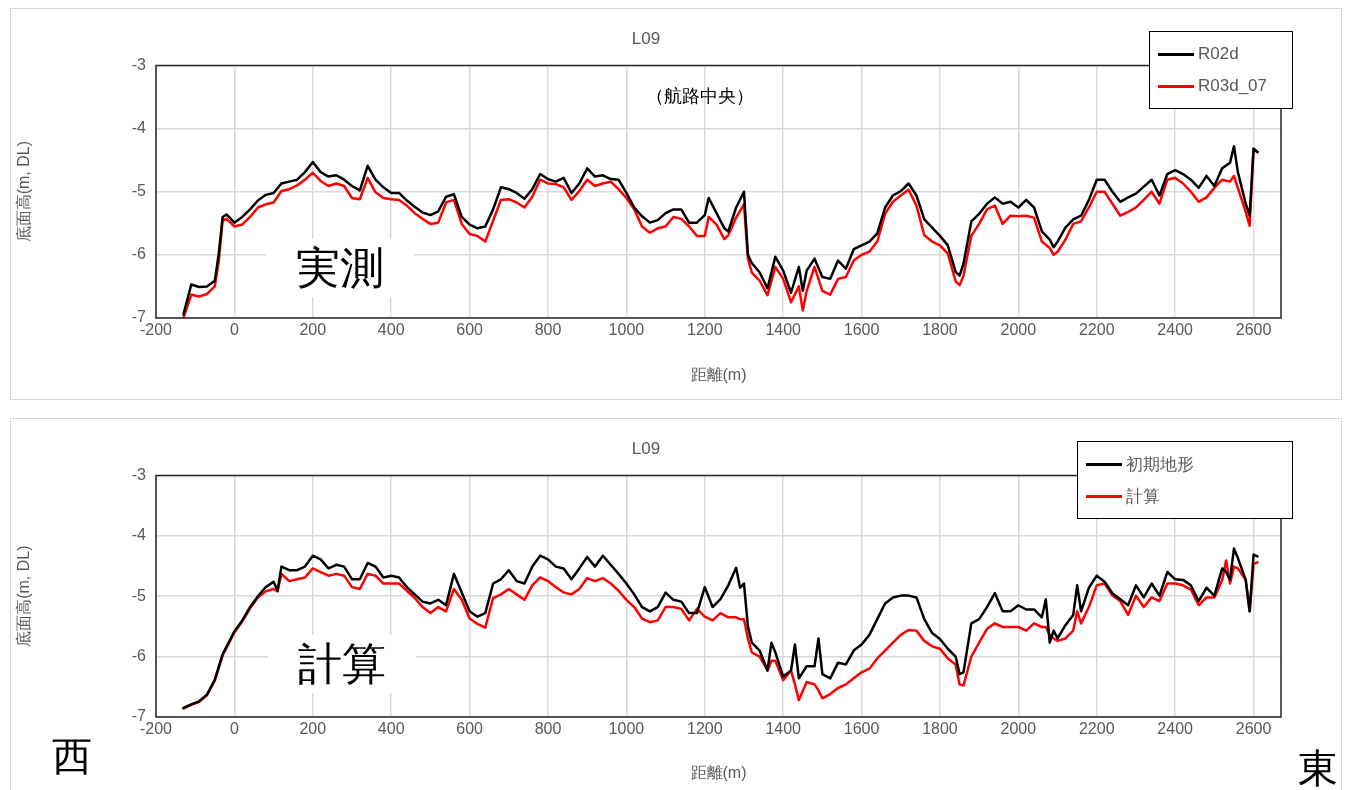  What do you see at coordinates (700, 96) in the screenshot?
I see `annotation: （航路中央）` at bounding box center [700, 96].